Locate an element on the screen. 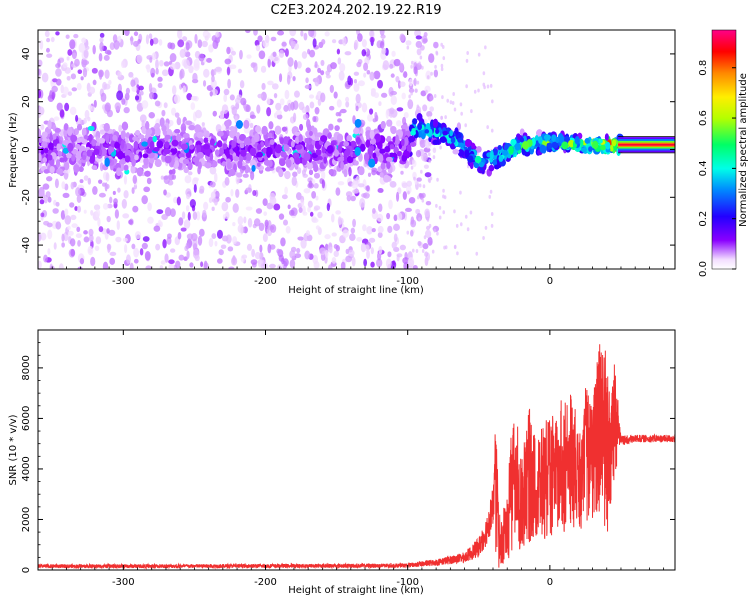 The image size is (750, 600). spectrogram-x-tick-label: -100 is located at coordinates (407, 281).